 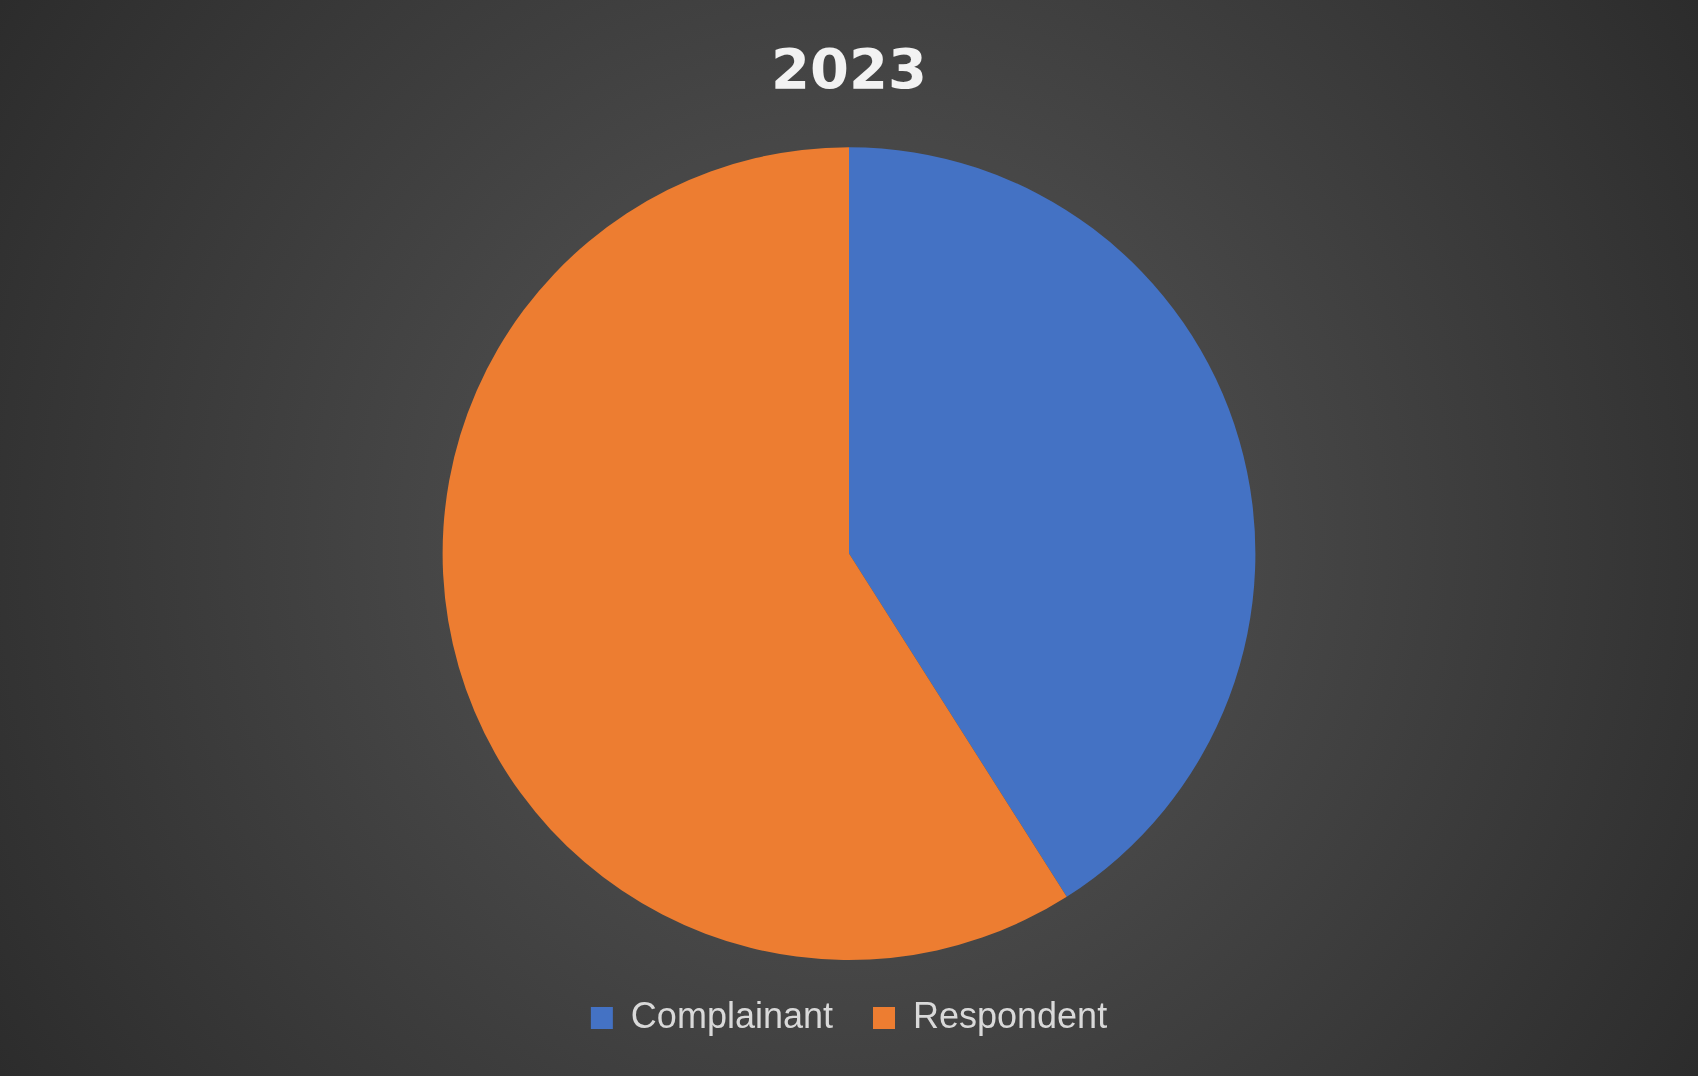 What do you see at coordinates (731, 1015) in the screenshot?
I see `legend-label: Complainant` at bounding box center [731, 1015].